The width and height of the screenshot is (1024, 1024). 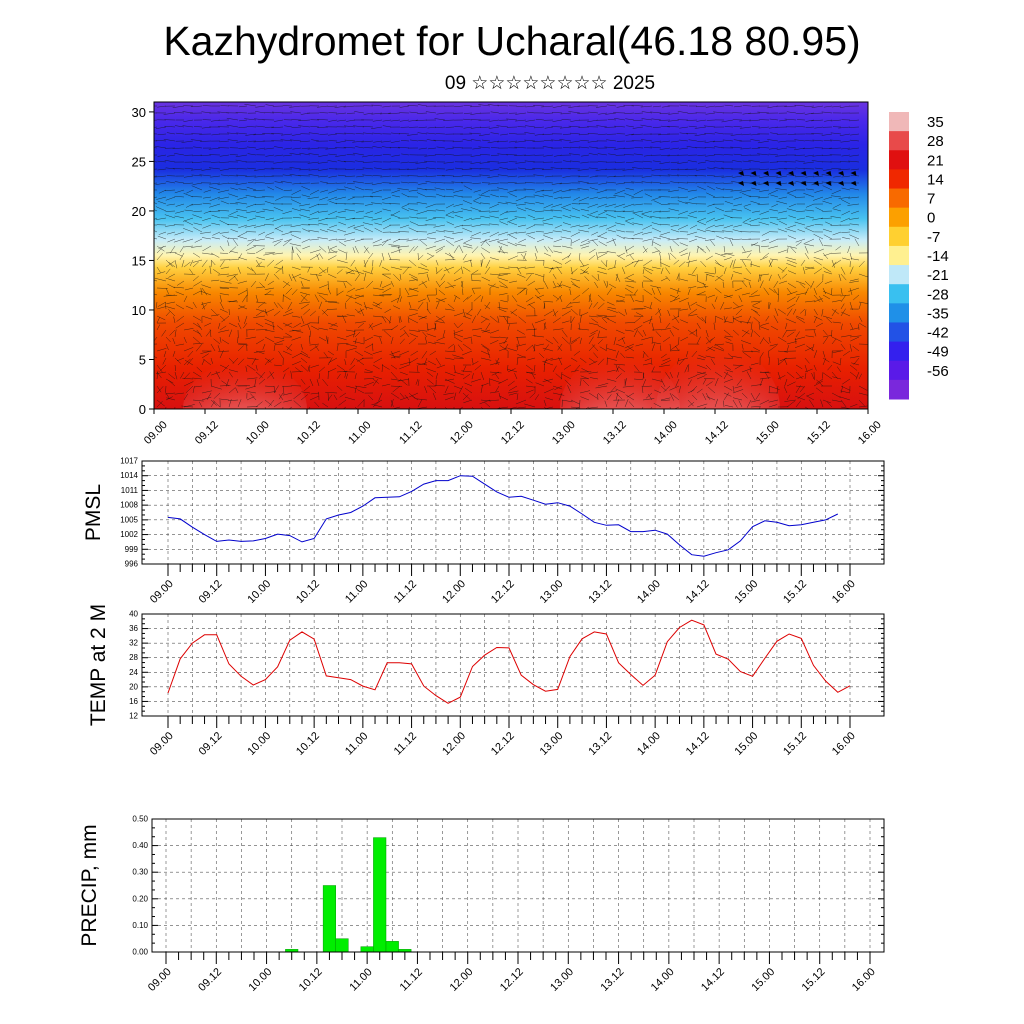 What do you see at coordinates (935, 179) in the screenshot?
I see `colorbar-label: 14` at bounding box center [935, 179].